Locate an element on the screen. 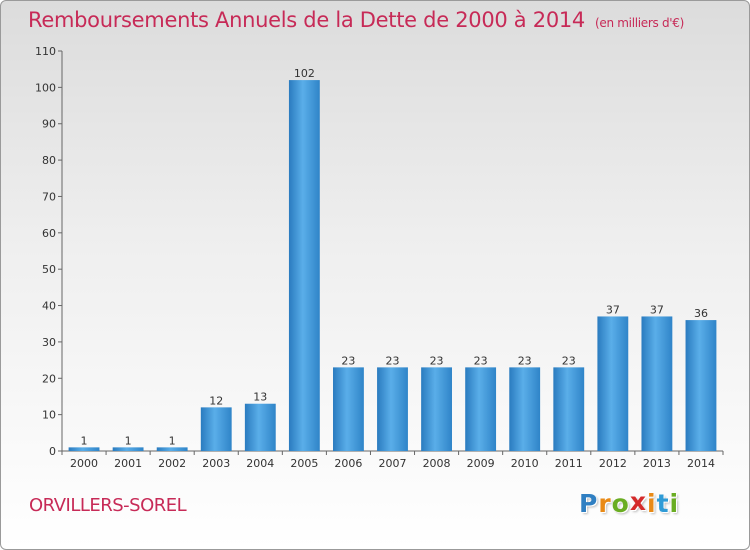 This screenshot has width=750, height=550. bar-2009 is located at coordinates (481, 409).